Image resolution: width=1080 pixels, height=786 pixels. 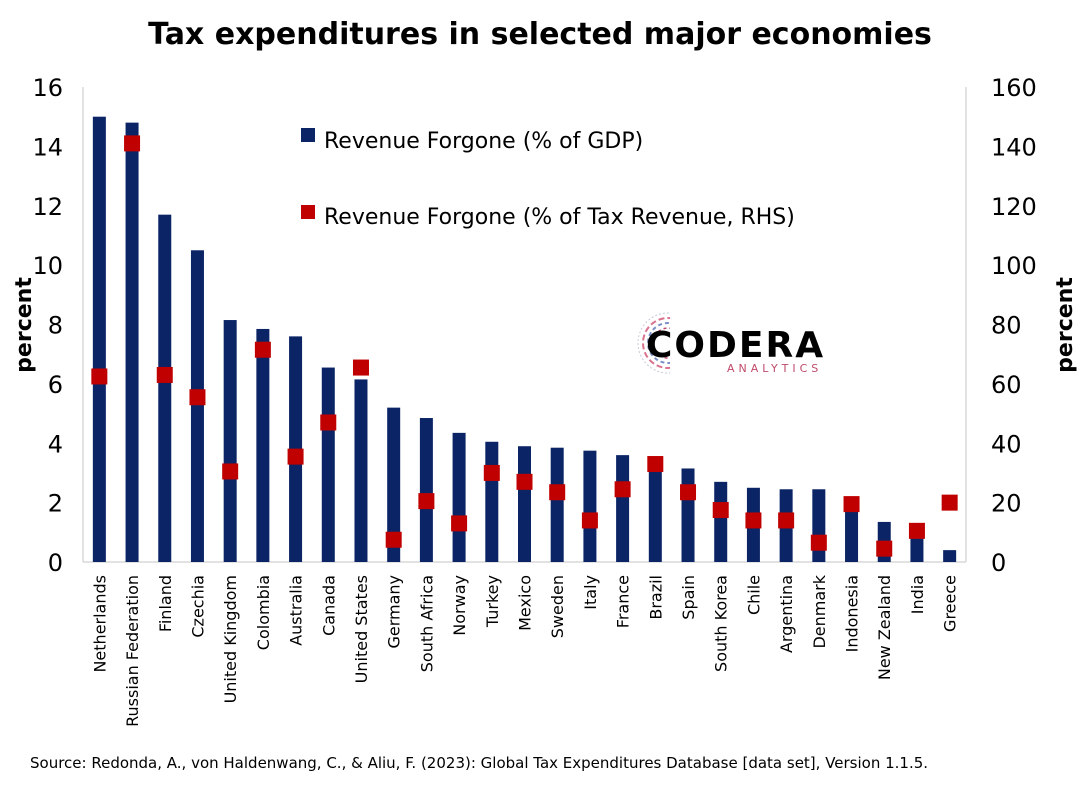 What do you see at coordinates (426, 623) in the screenshot?
I see `category-label: South Africa` at bounding box center [426, 623].